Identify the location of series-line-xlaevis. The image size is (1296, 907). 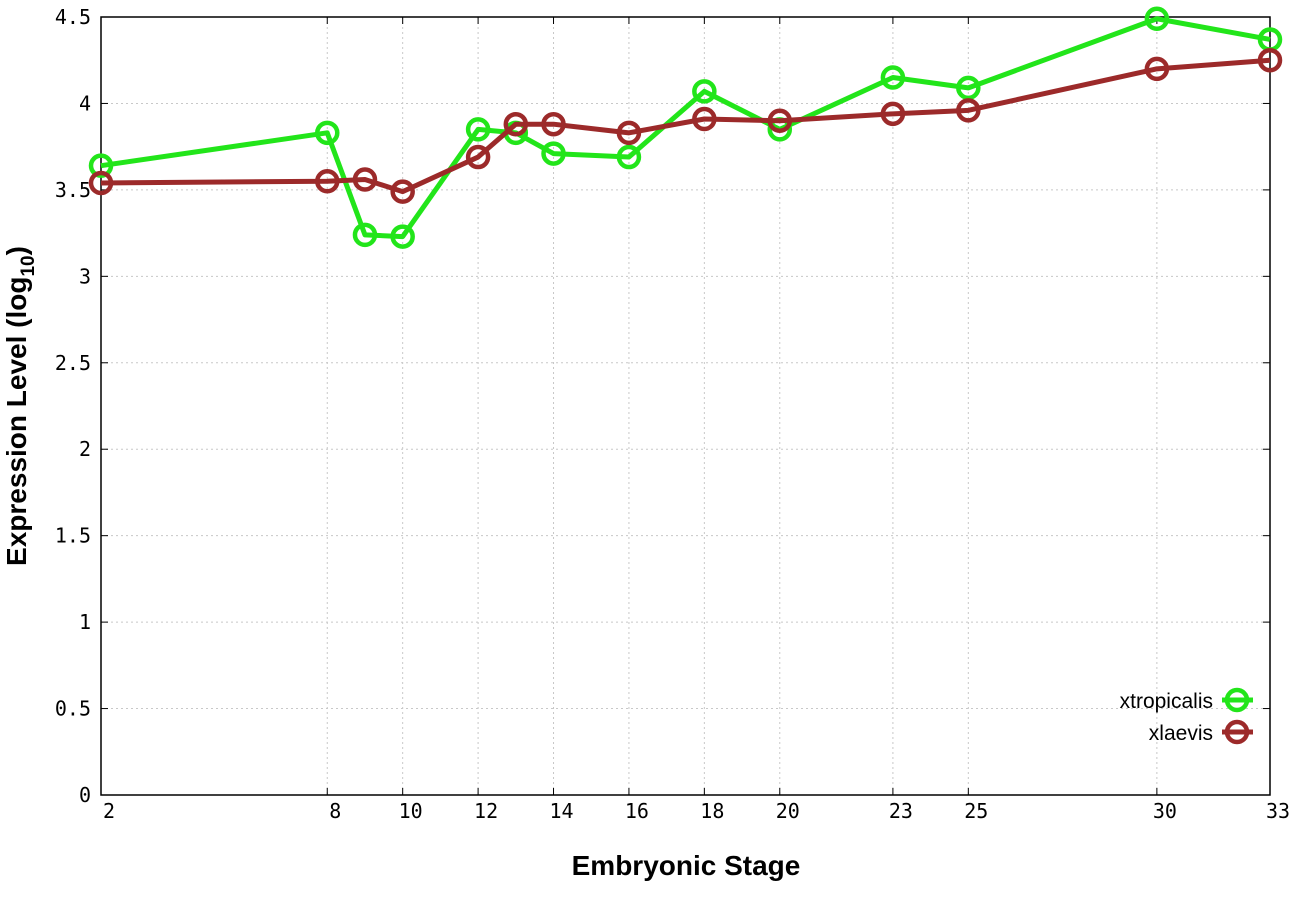
(685, 126).